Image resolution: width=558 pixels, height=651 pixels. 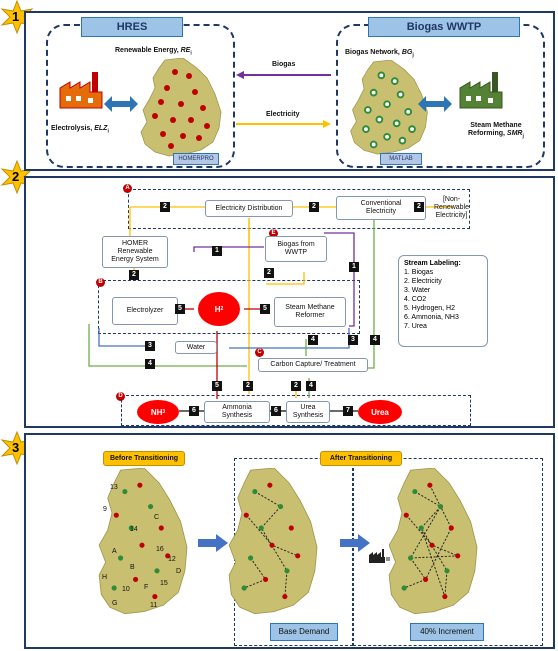 I want to click on map-label: B, so click(x=132, y=567).